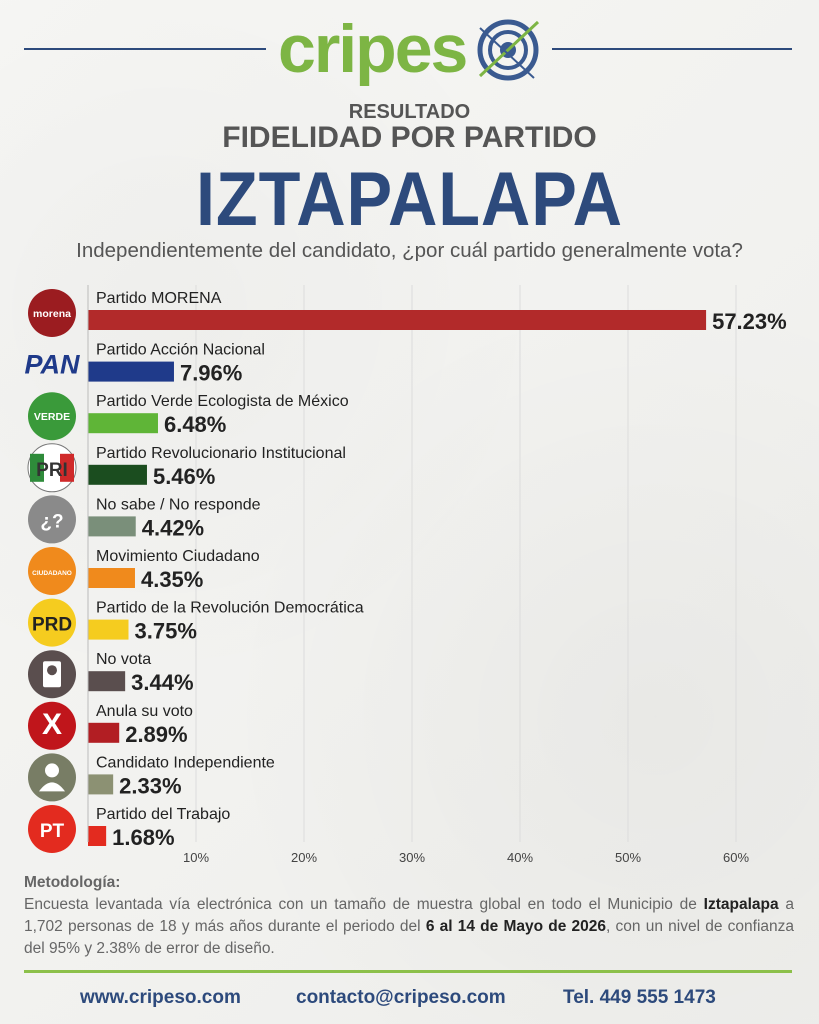  Describe the element at coordinates (172, 579) in the screenshot. I see `data-label: 4.35%` at that location.